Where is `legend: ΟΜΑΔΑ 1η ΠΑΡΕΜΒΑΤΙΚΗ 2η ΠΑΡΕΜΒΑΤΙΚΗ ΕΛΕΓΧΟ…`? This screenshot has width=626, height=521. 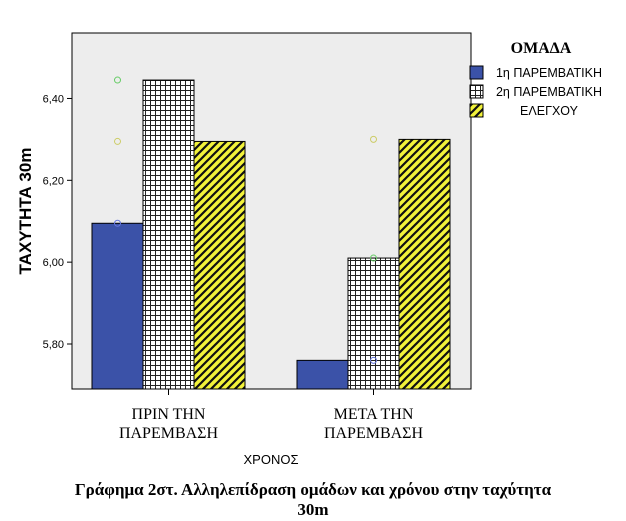 legend: ΟΜΑΔΑ 1η ΠΑΡΕΜΒΑΤΙΚΗ 2η ΠΑΡΕΜΒΑΤΙΚΗ ΕΛΕΓΧΟ… is located at coordinates (535, 79).